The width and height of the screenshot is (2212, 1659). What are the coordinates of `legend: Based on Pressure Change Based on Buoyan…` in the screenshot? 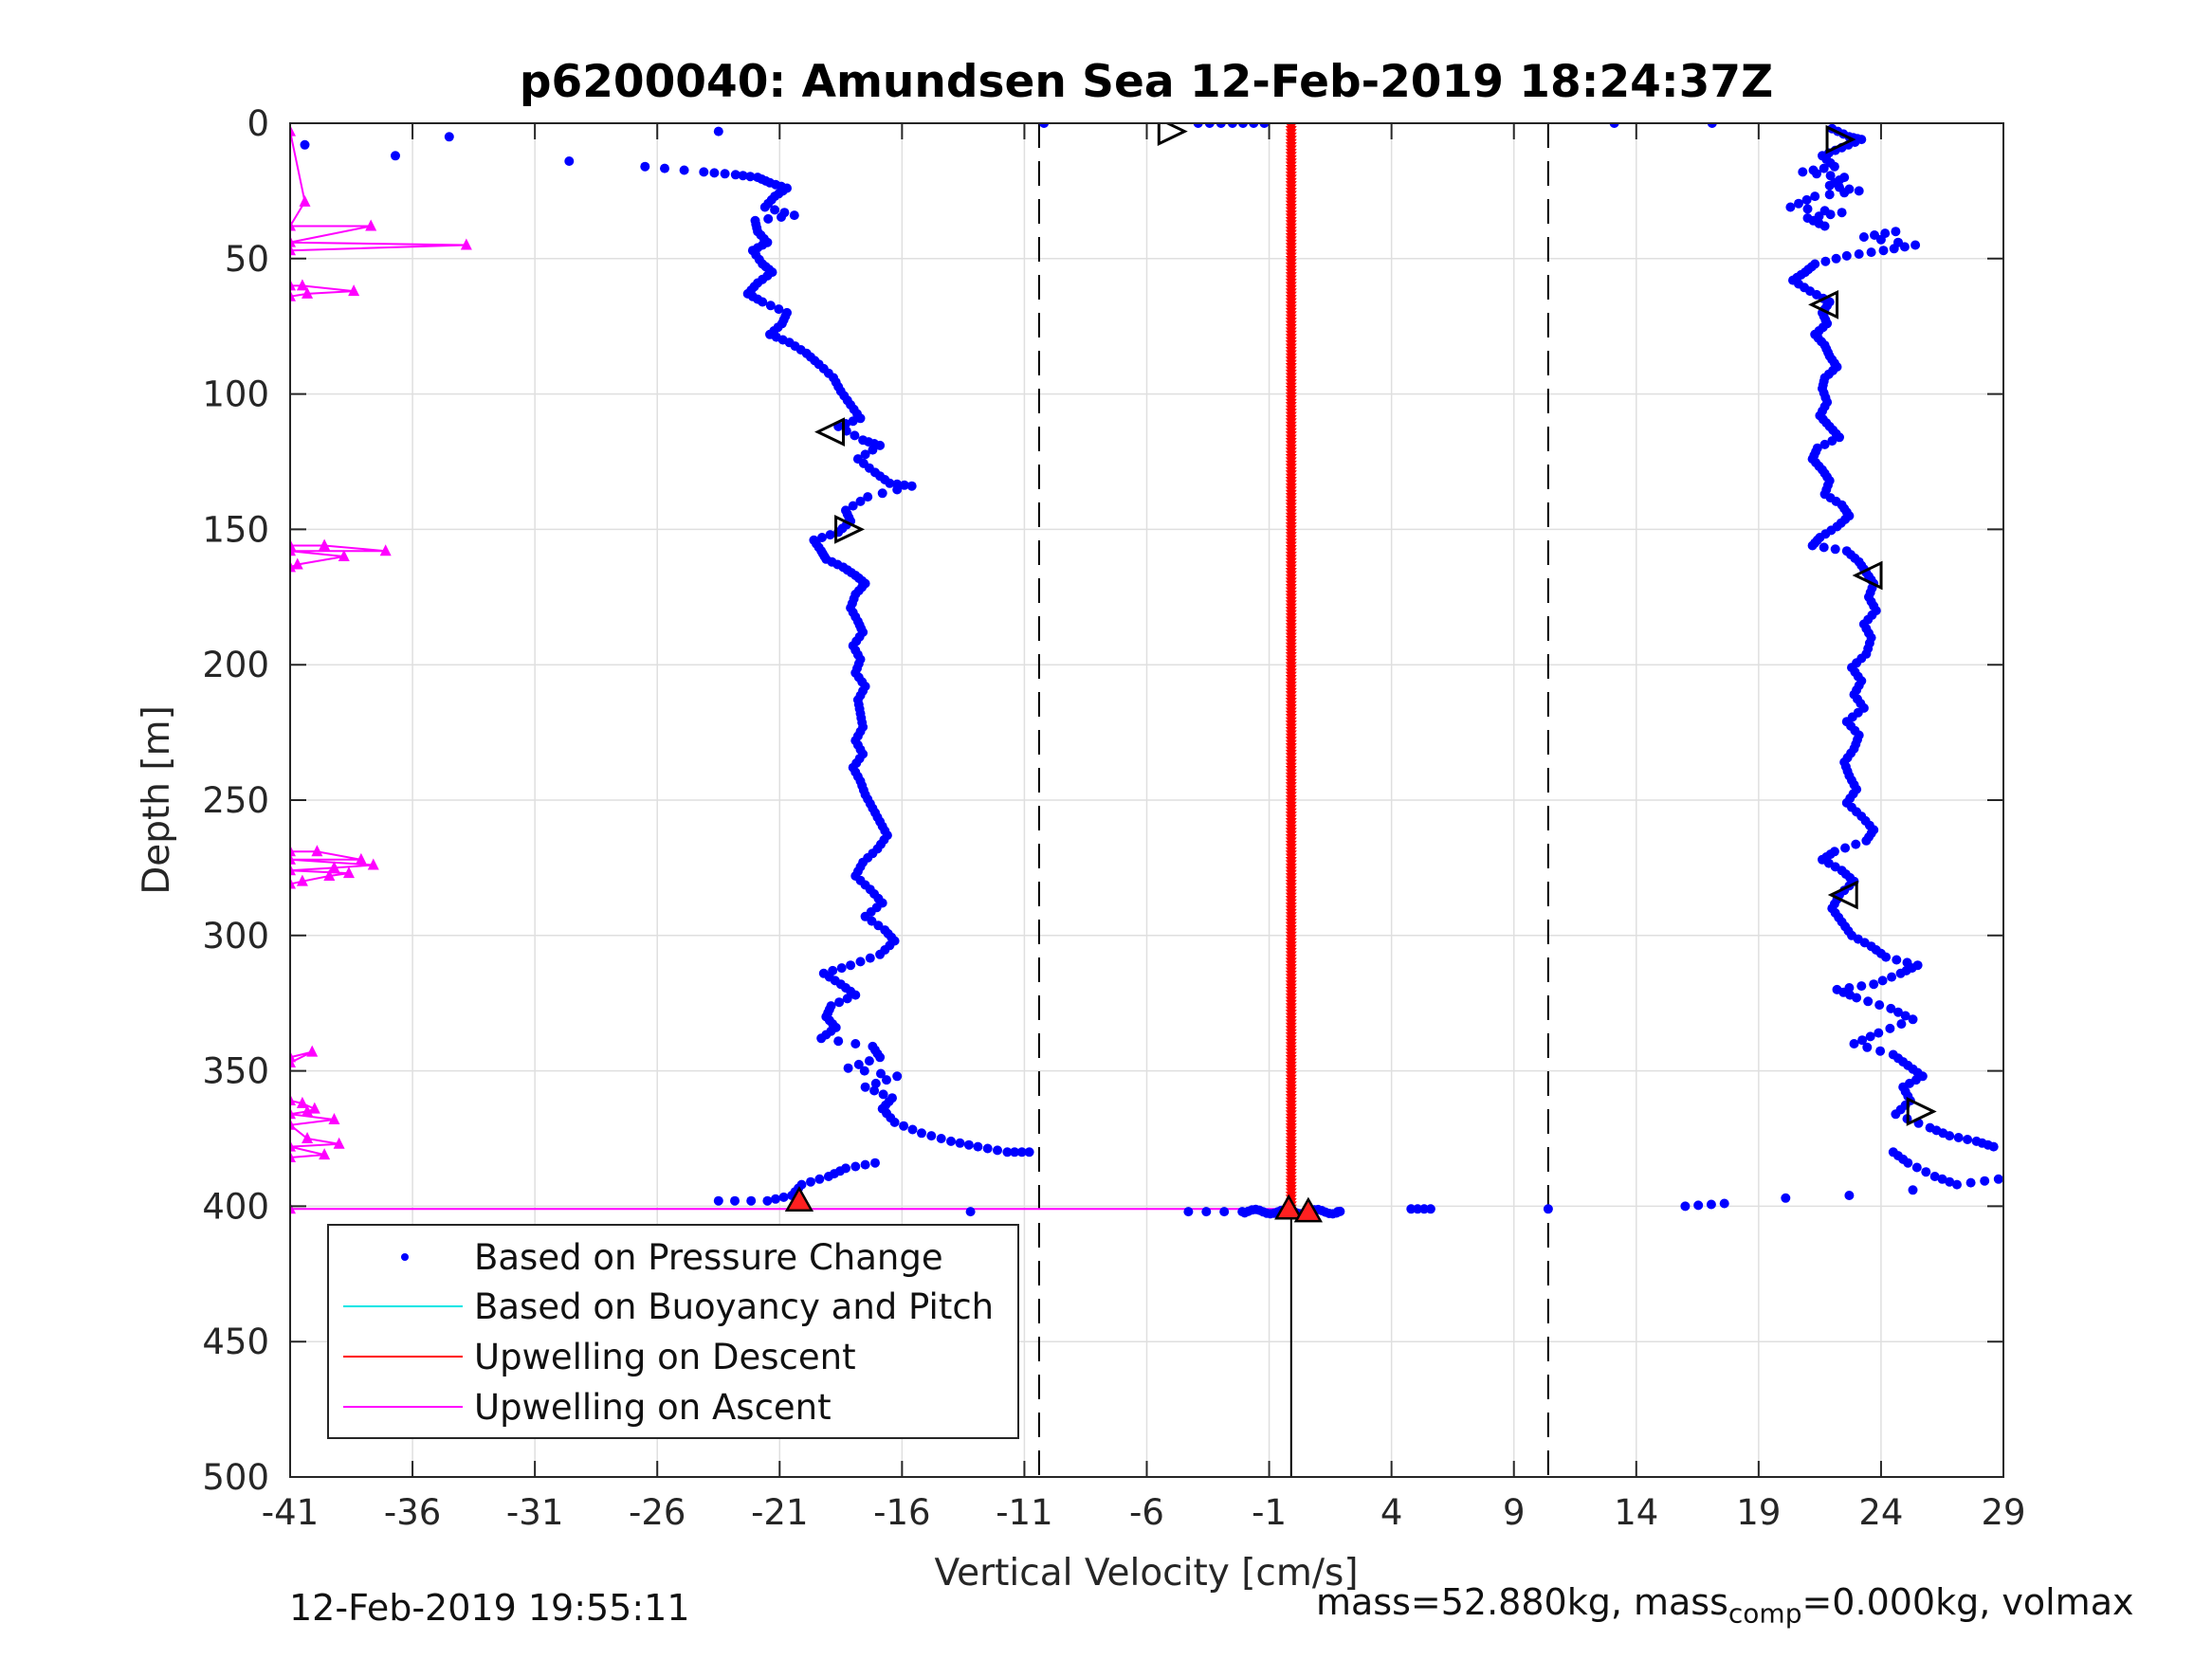 It's located at (673, 1331).